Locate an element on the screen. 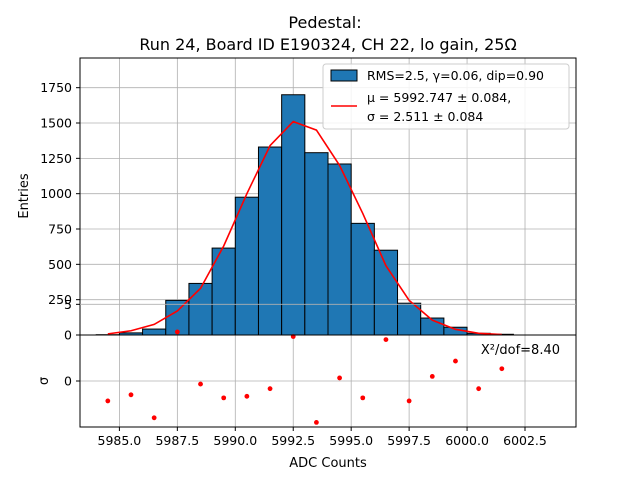 This screenshot has width=640, height=484. legend-histogram-label: RMS=2.5, γ=0.06, dip=0.90 is located at coordinates (455, 75).